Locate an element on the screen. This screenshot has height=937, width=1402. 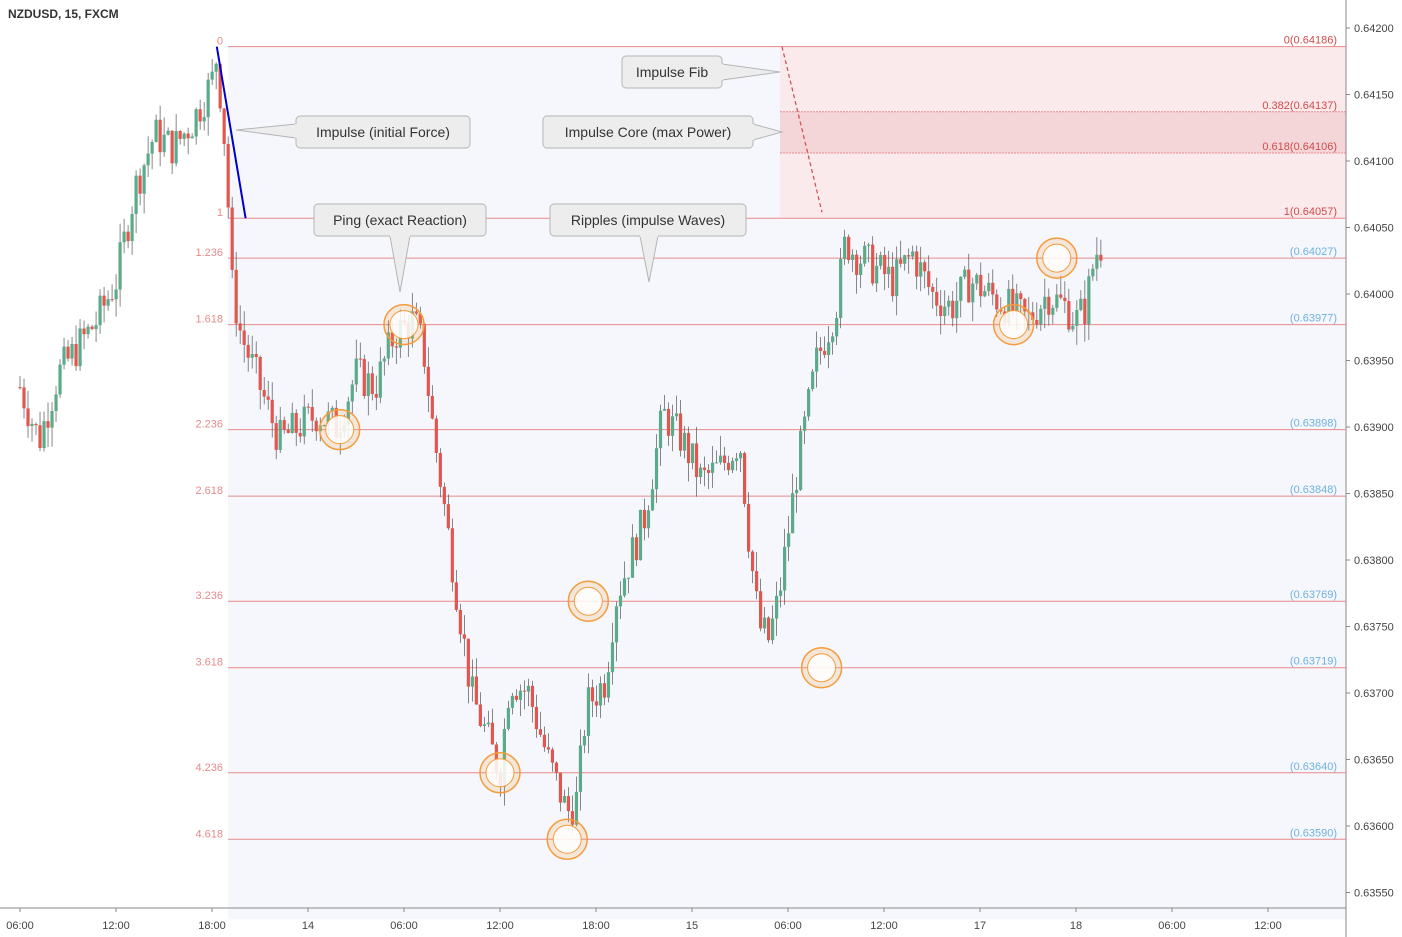
x-tick-label: 12:00 is located at coordinates (1268, 926).